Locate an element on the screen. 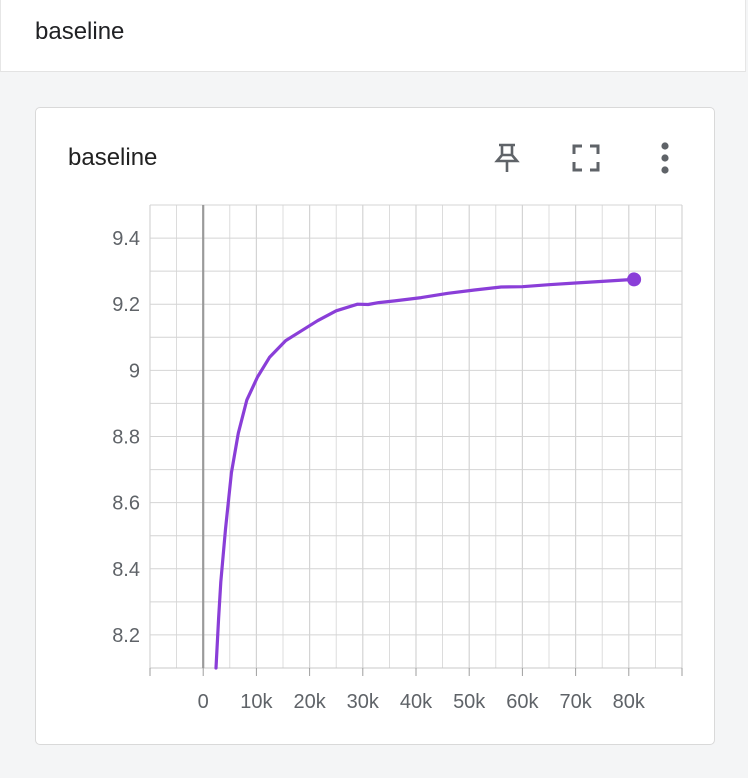 The width and height of the screenshot is (748, 778). chart-title: baseline is located at coordinates (113, 157).